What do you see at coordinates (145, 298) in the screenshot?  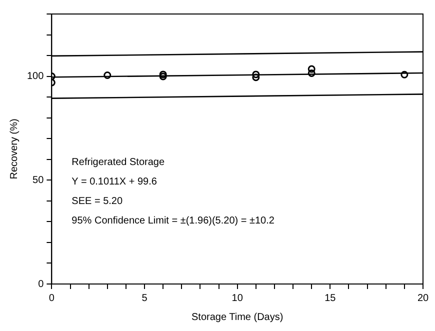 I see `x-tick-label: 5` at bounding box center [145, 298].